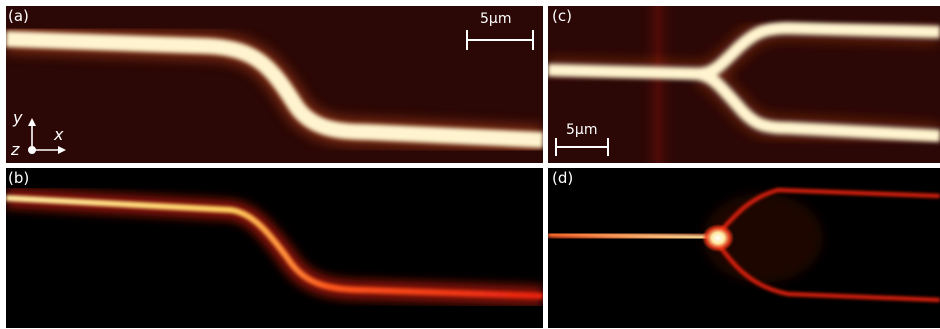  What do you see at coordinates (15, 149) in the screenshot?
I see `axis-z-label: z` at bounding box center [15, 149].